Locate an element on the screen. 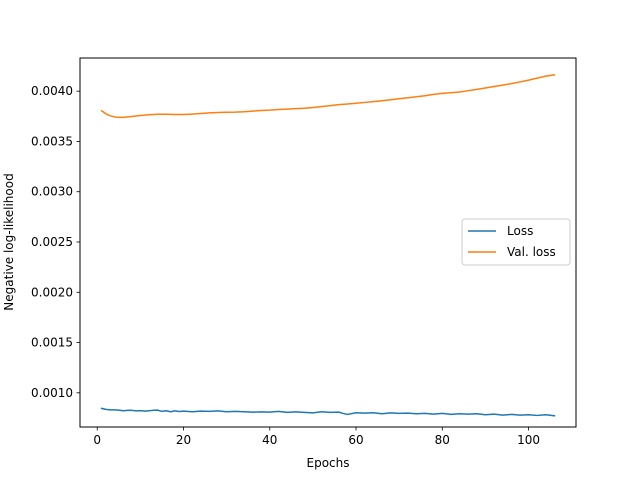 The height and width of the screenshot is (480, 640). x-axis-label: Epochs is located at coordinates (328, 463).